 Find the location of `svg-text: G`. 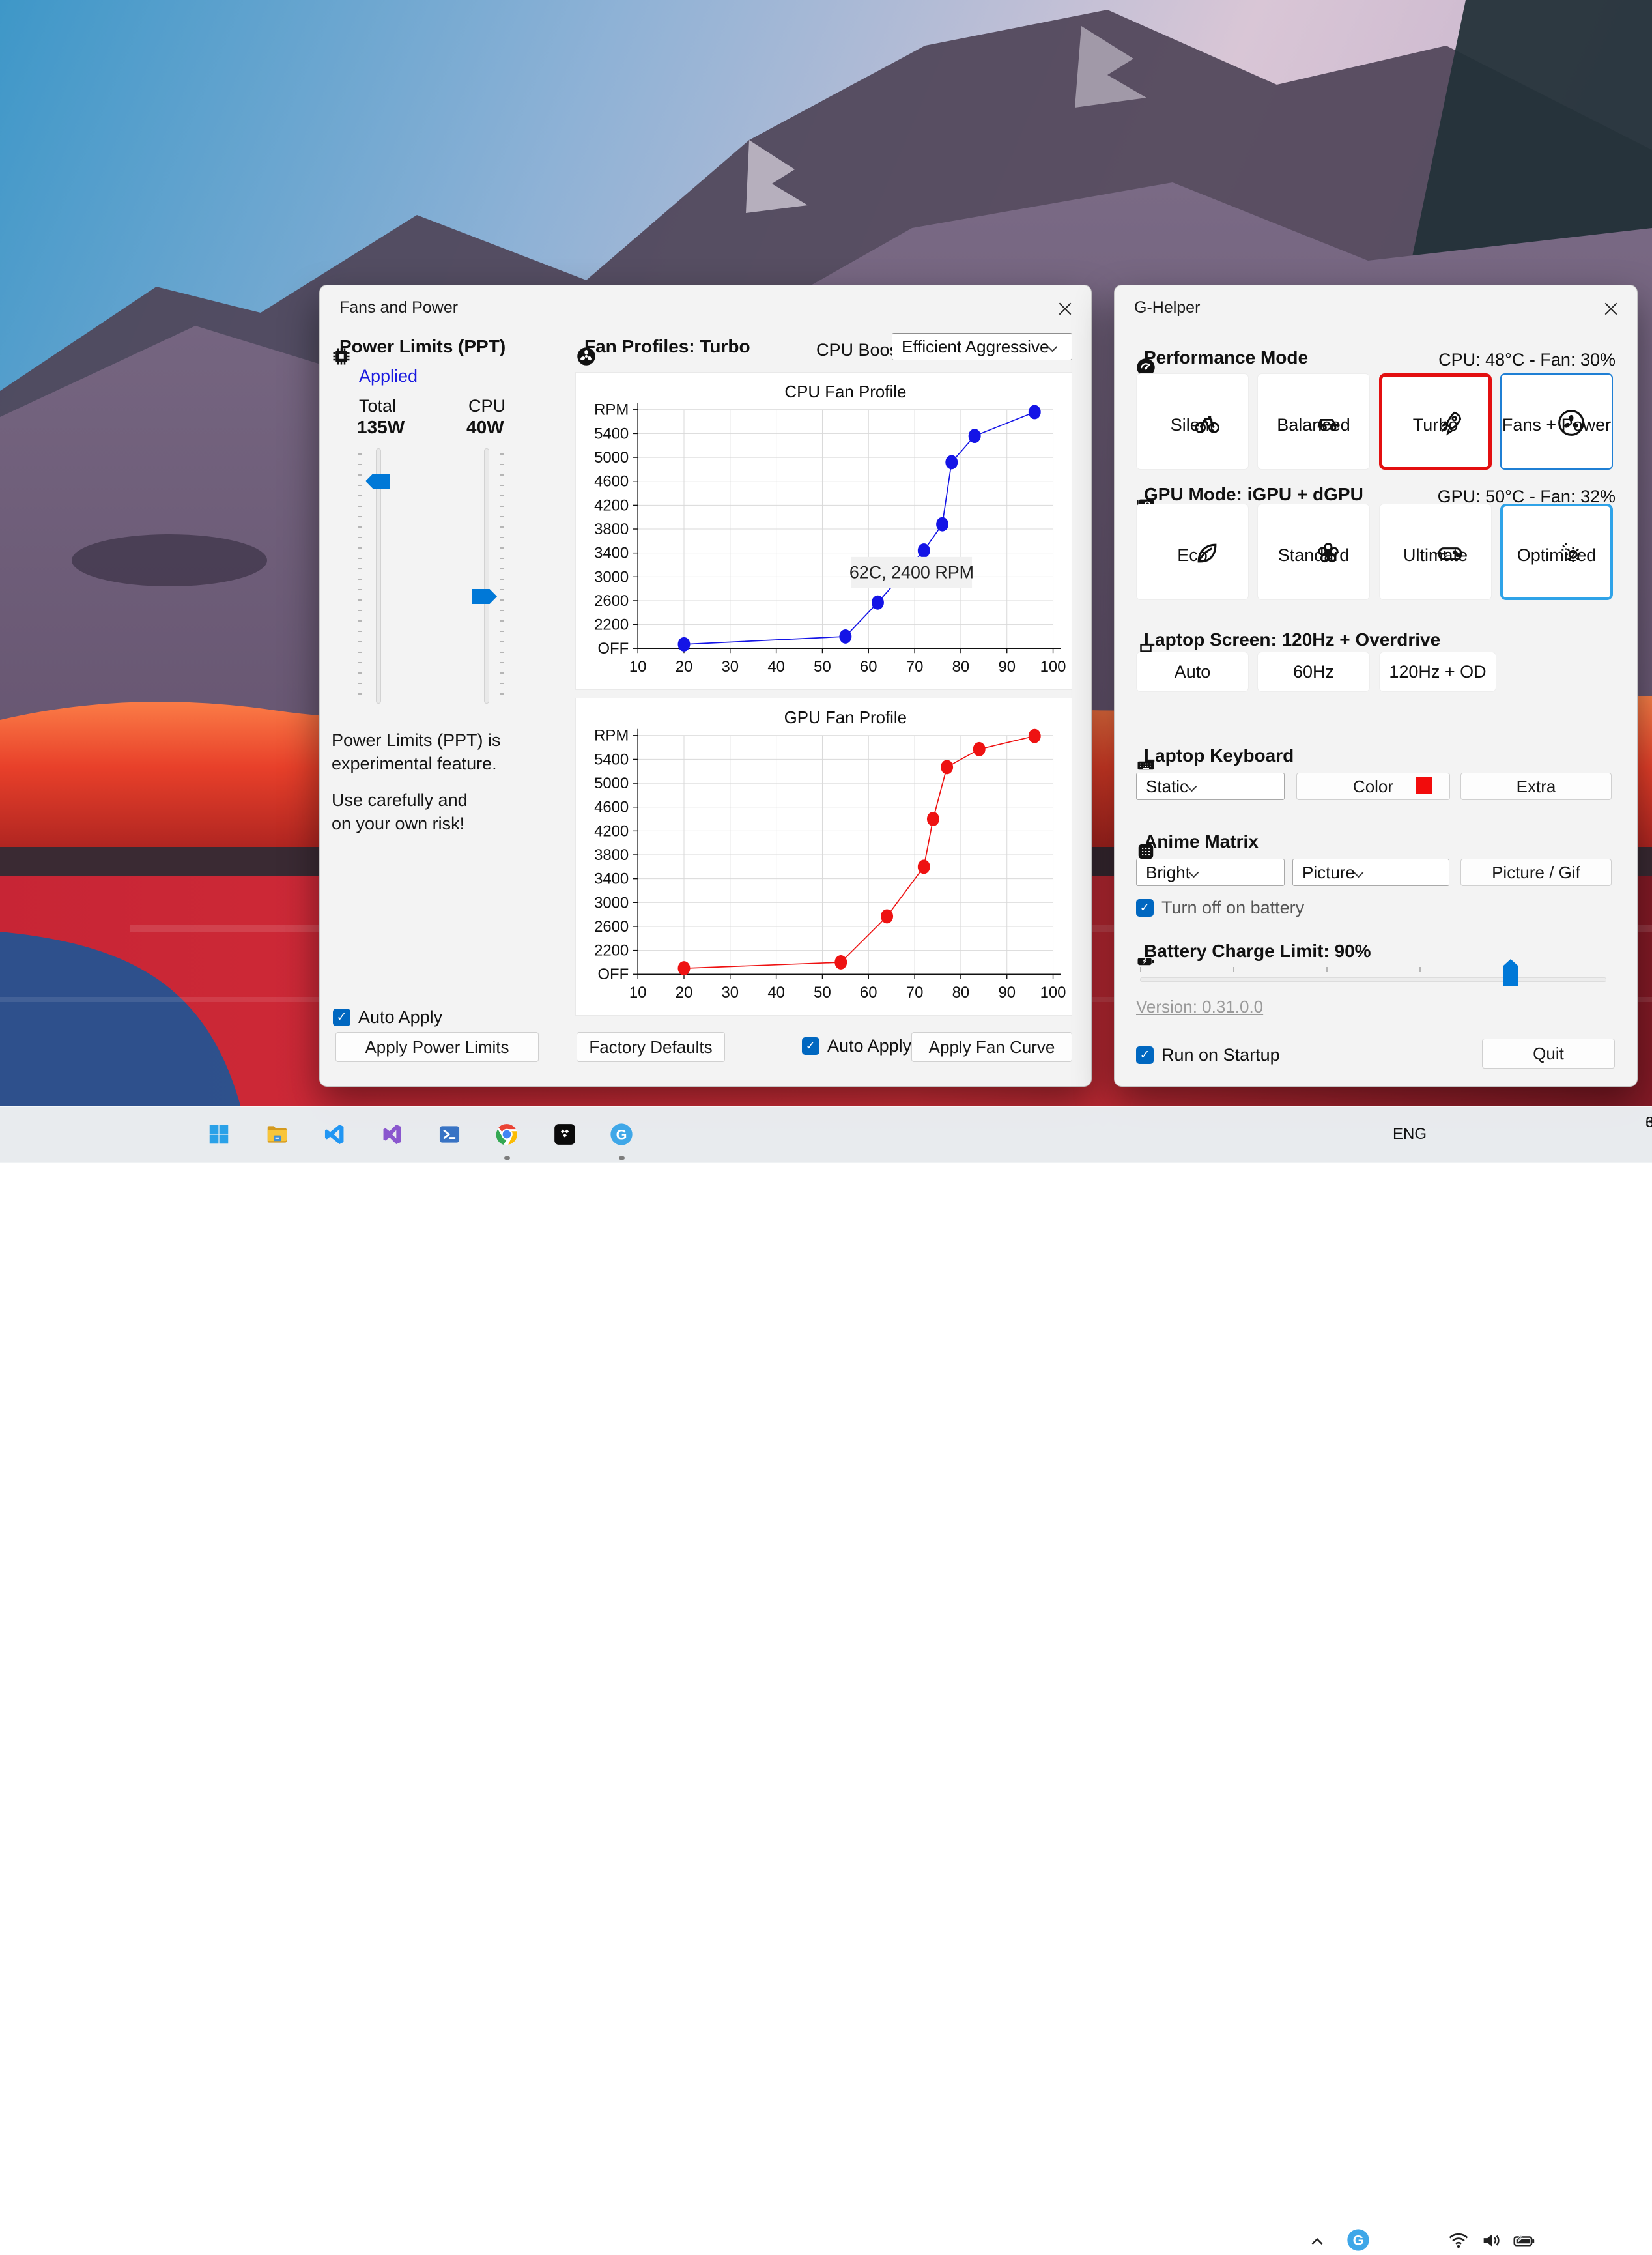

svg-text: G is located at coordinates (621, 1135).